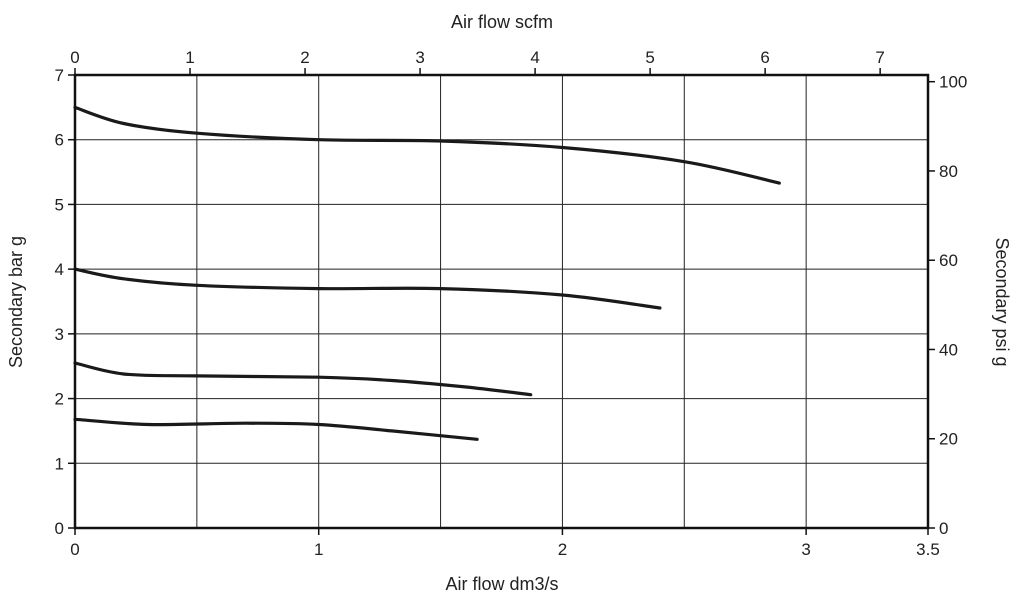 Image resolution: width=1014 pixels, height=600 pixels. Describe the element at coordinates (59, 269) in the screenshot. I see `y-tick-label: 4` at that location.